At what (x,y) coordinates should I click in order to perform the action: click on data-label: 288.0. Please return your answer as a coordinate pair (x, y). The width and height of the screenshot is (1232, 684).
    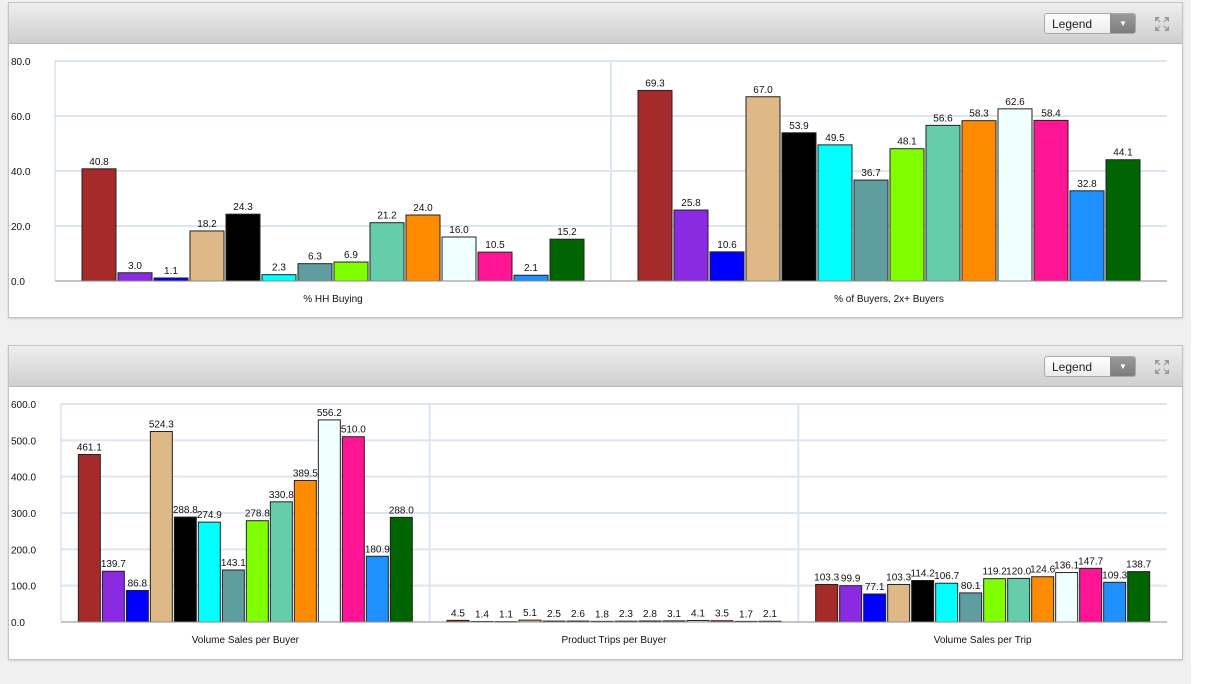
    Looking at the image, I should click on (401, 510).